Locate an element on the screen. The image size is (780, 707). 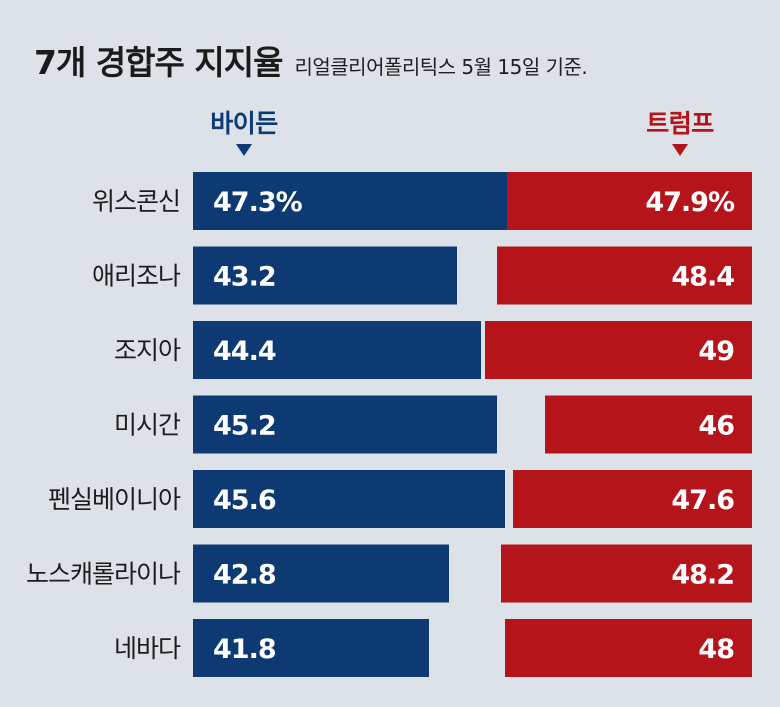
biden-value-label: 44.4 is located at coordinates (244, 351).